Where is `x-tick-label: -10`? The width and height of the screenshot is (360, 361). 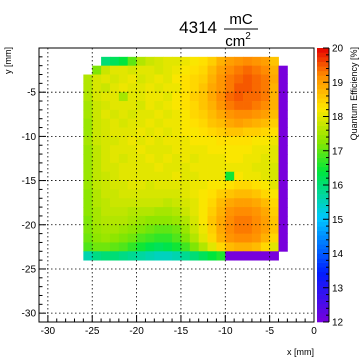 x-tick-label: -10 is located at coordinates (225, 331).